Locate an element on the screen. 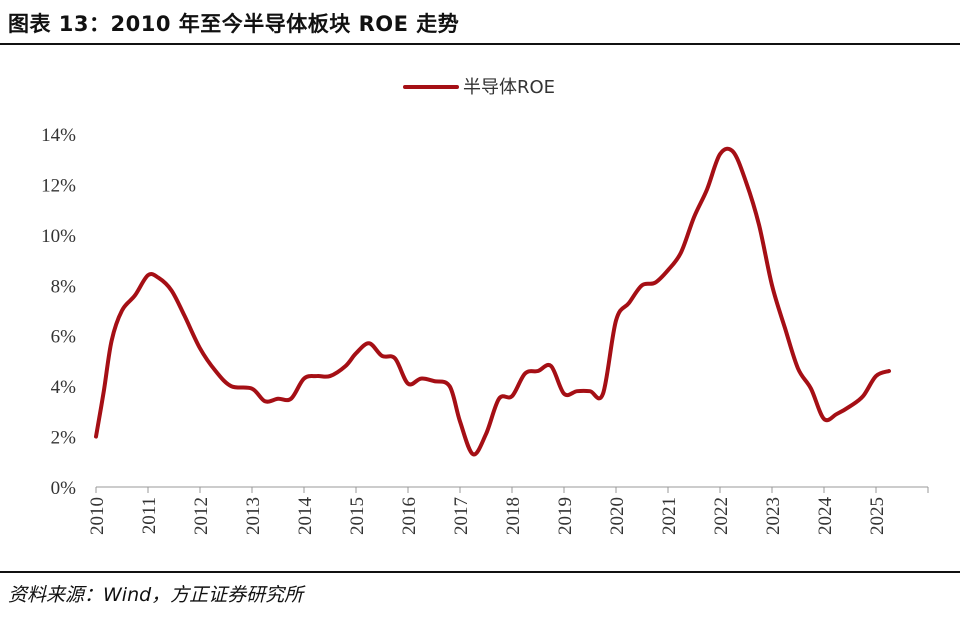 The image size is (960, 620). x-tick-label: 2018 is located at coordinates (513, 516).